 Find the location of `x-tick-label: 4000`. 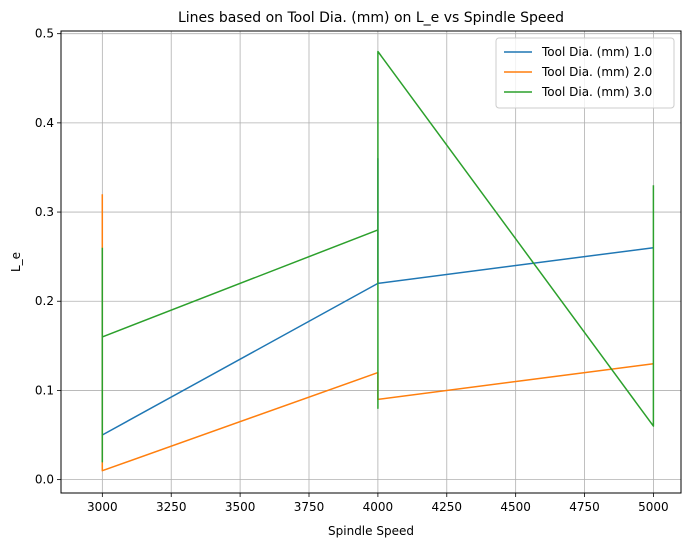

x-tick-label: 4000 is located at coordinates (378, 507).